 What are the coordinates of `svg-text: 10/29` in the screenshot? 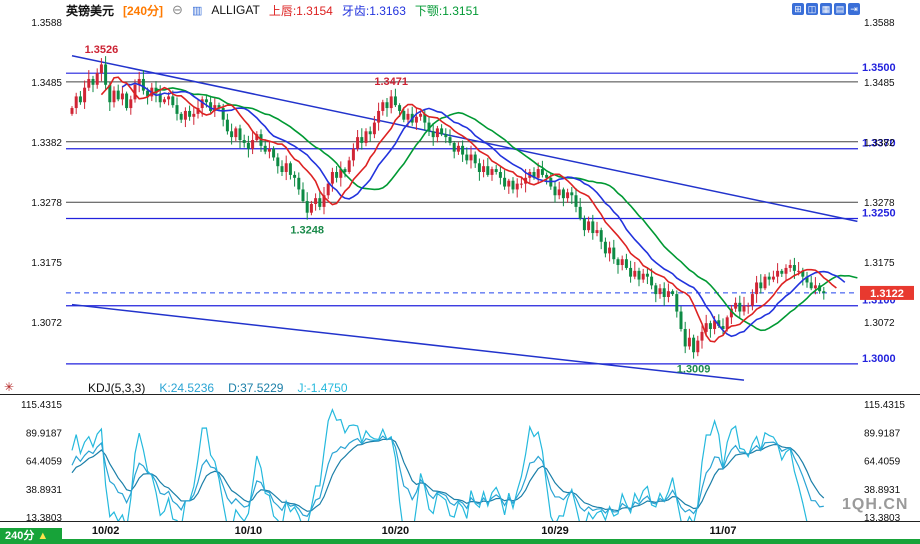 It's located at (555, 531).